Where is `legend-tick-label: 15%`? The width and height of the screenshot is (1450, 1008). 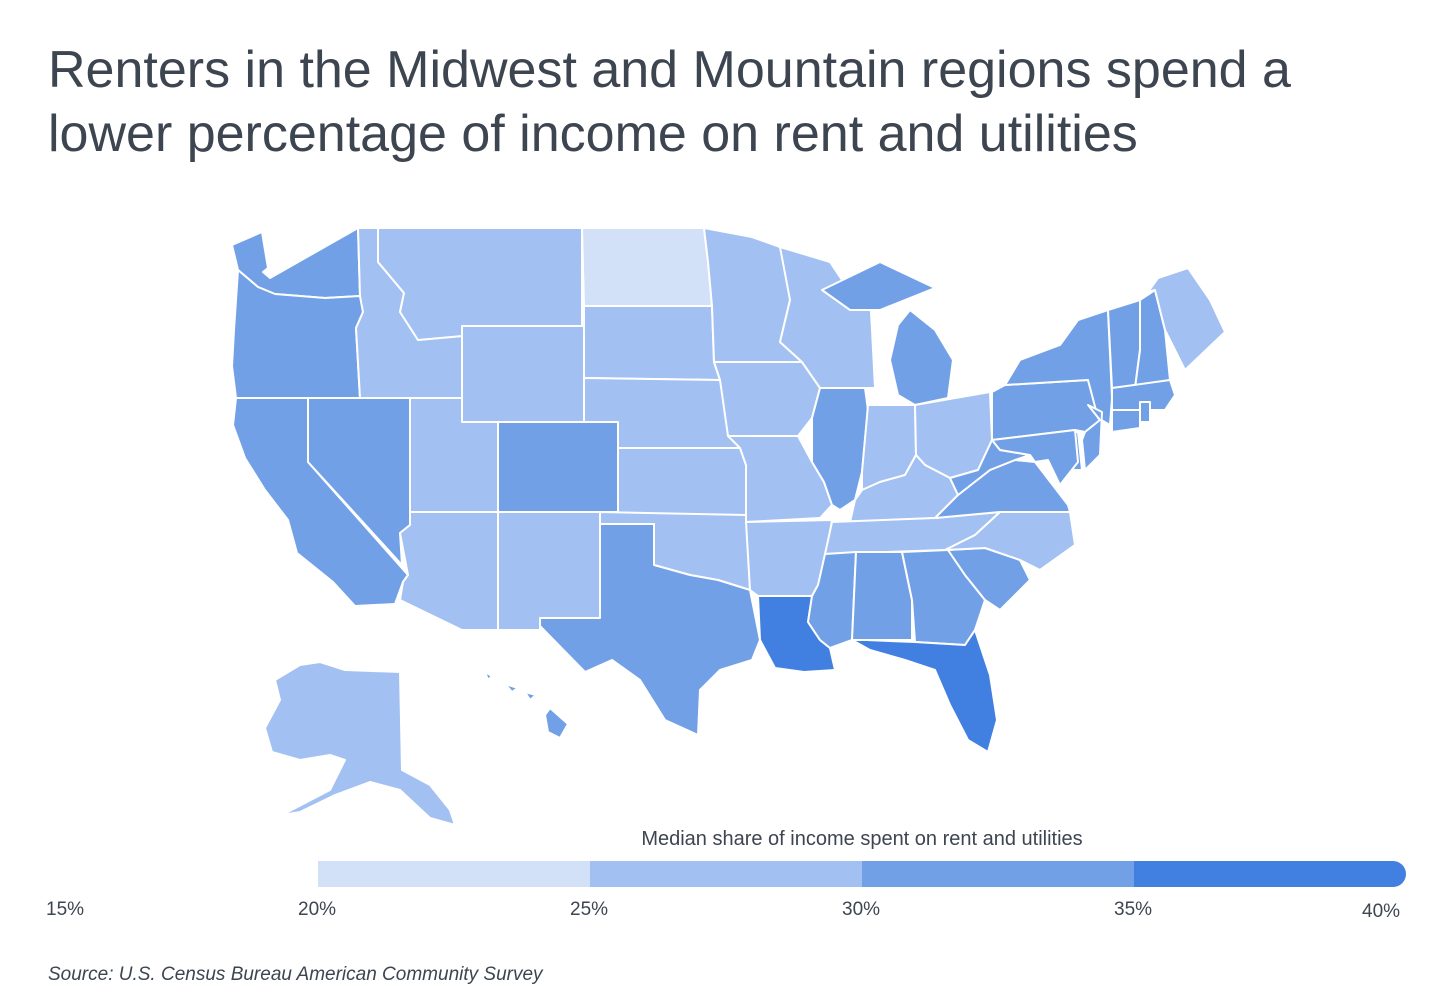
legend-tick-label: 15% is located at coordinates (65, 909).